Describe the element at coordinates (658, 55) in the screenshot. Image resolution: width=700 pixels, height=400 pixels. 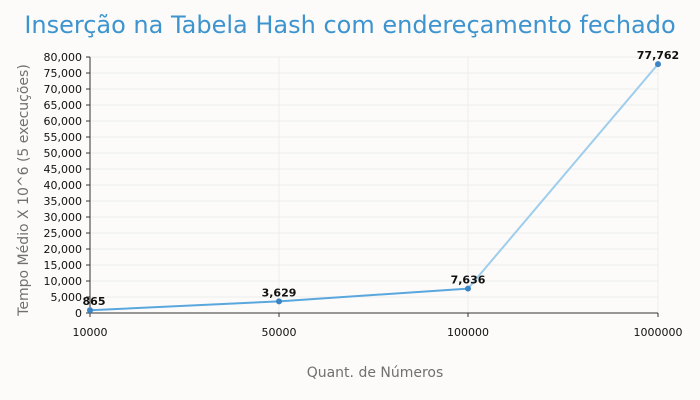
I see `data-label: 77,762` at that location.